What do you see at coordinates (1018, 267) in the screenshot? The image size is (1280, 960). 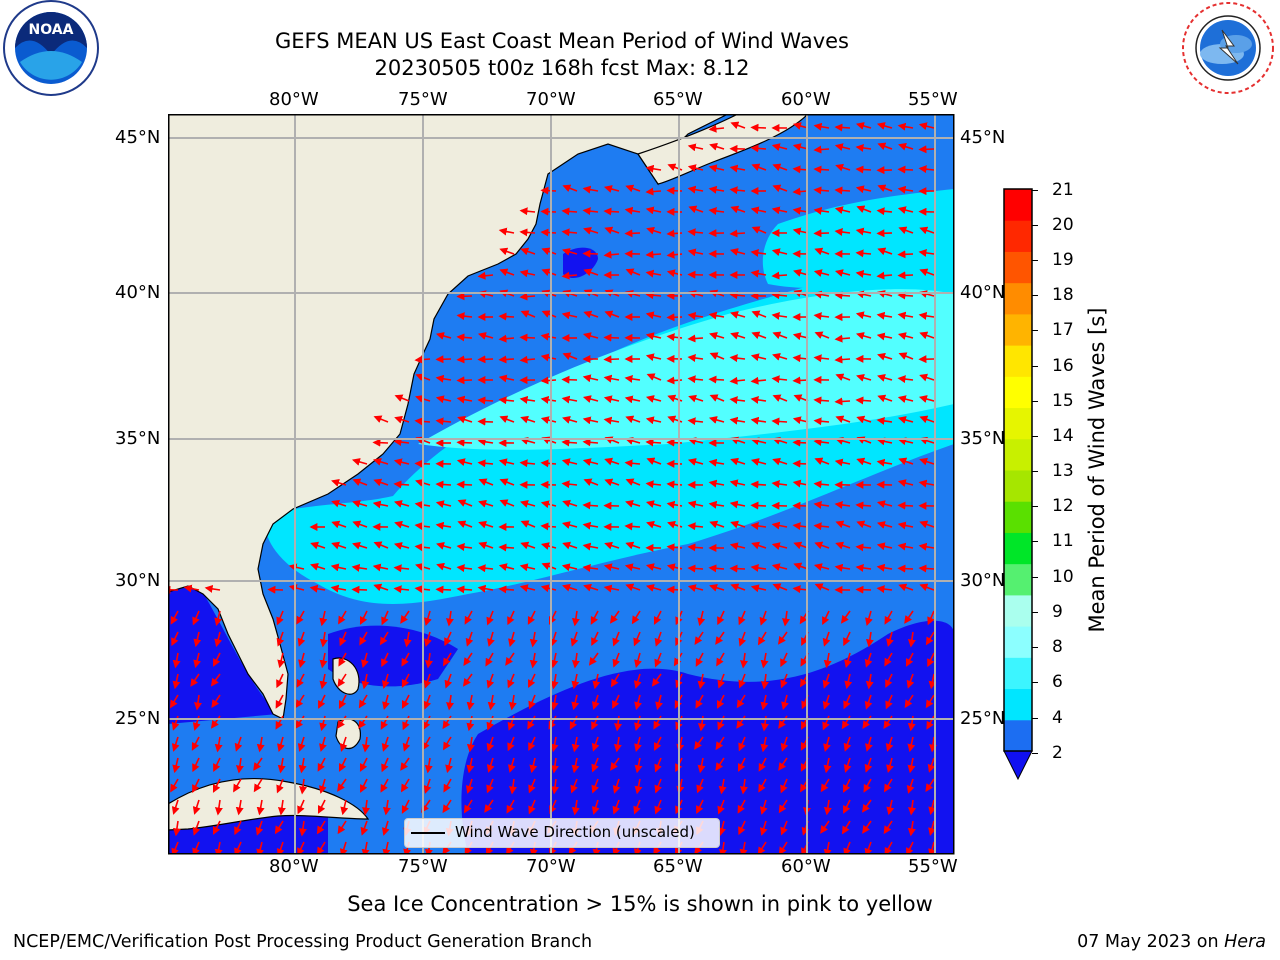 I see `colorbar-swatch` at bounding box center [1018, 267].